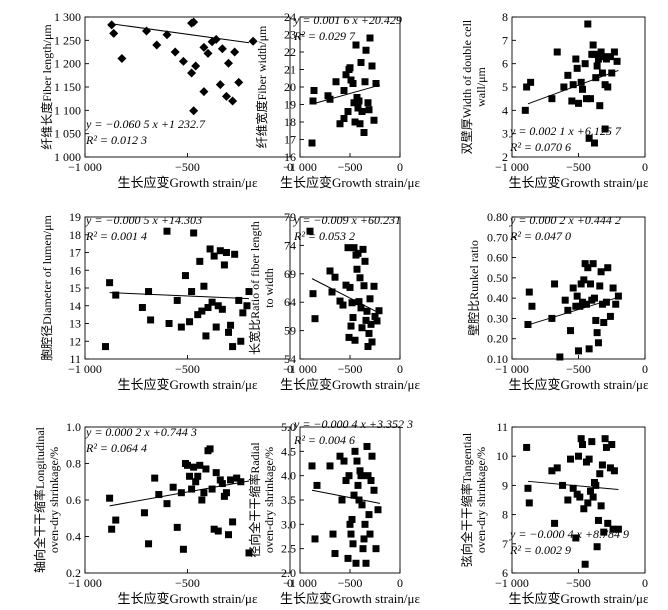 This screenshot has height=610, width=668. What do you see at coordinates (569, 534) in the screenshot?
I see `regression-equation: y = −0.000 4 x +8.784 9` at bounding box center [569, 534].